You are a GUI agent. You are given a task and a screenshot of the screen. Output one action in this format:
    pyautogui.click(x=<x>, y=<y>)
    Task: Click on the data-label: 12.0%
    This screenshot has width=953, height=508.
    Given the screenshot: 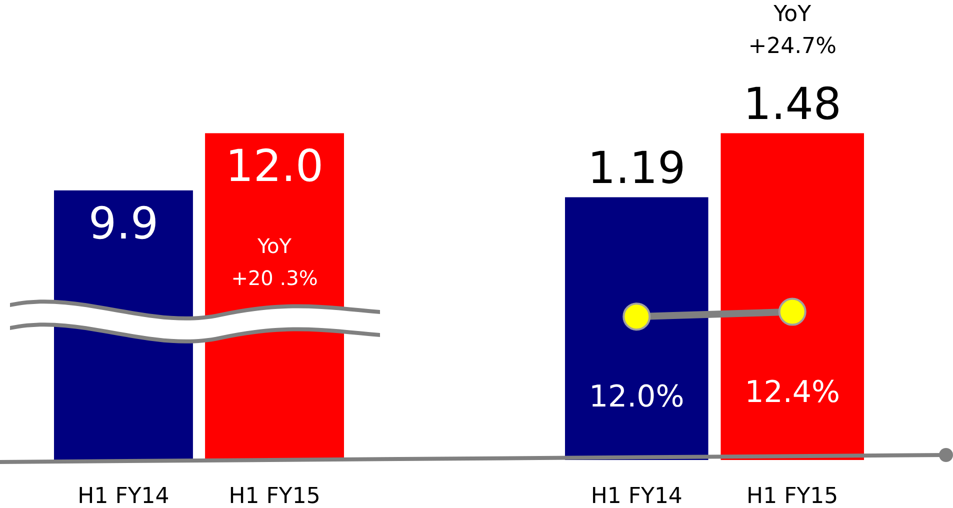 What is the action you would take?
    pyautogui.click(x=636, y=397)
    